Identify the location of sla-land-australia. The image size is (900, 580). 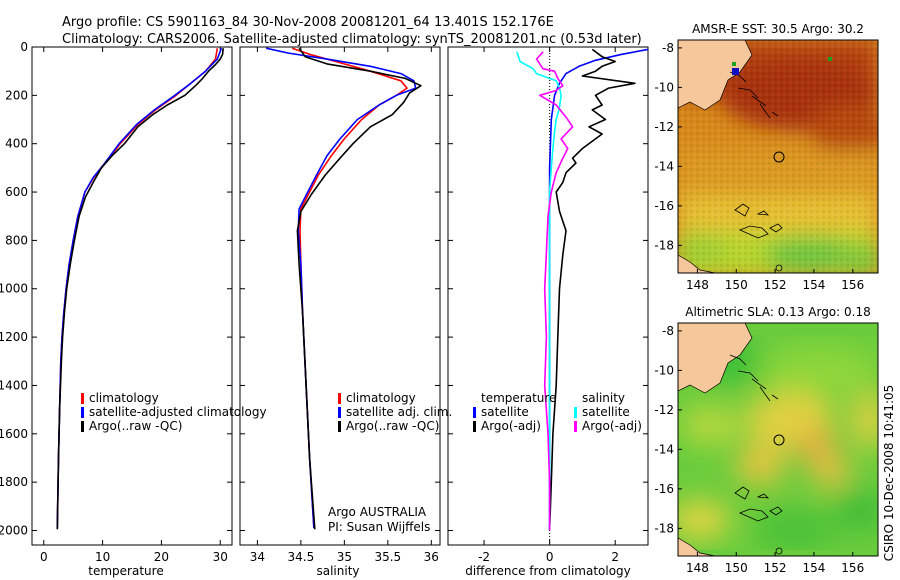
(697, 546).